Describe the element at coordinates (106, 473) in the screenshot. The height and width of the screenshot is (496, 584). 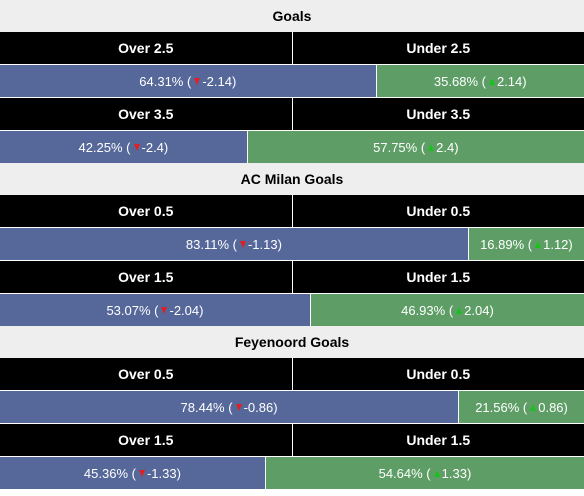
I see `over-percent: 45.36%` at that location.